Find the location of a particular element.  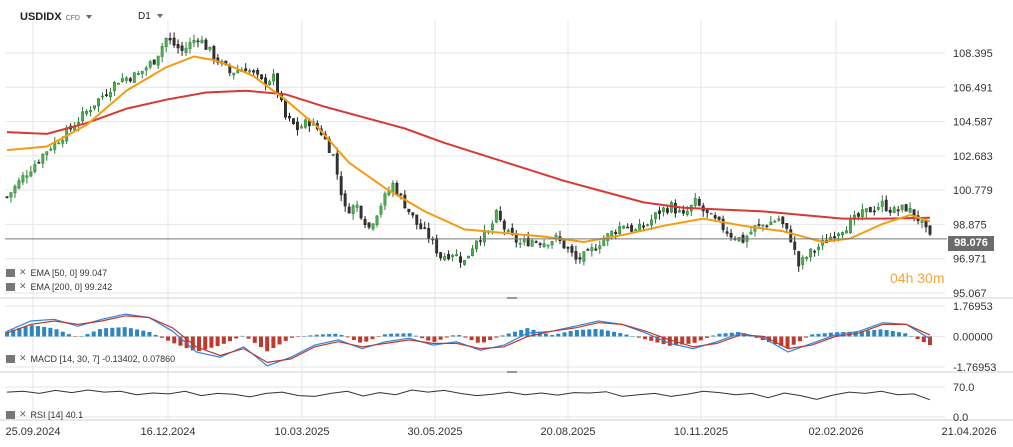

legend-macd: ✕ MACD [14, 30, 7] -0.13402, 0.07860 is located at coordinates (90, 358).